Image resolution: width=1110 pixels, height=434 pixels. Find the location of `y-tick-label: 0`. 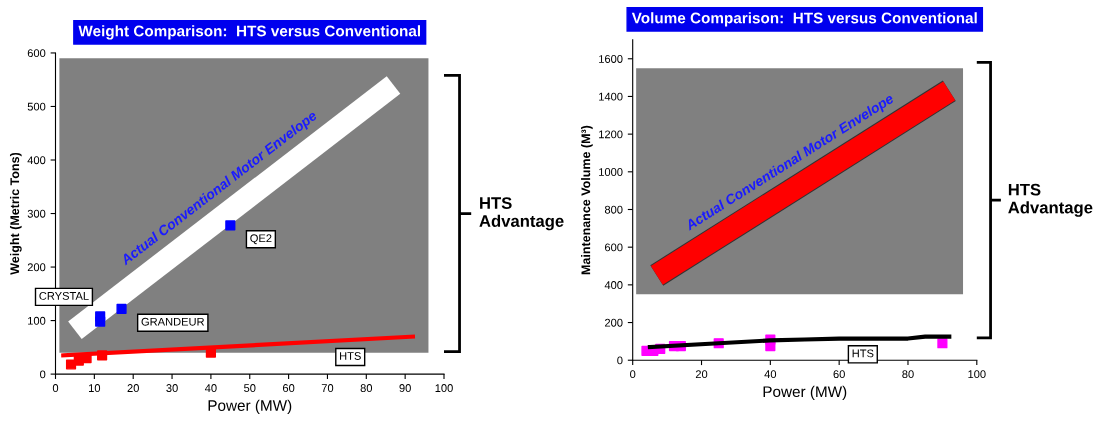

y-tick-label: 0 is located at coordinates (620, 360).